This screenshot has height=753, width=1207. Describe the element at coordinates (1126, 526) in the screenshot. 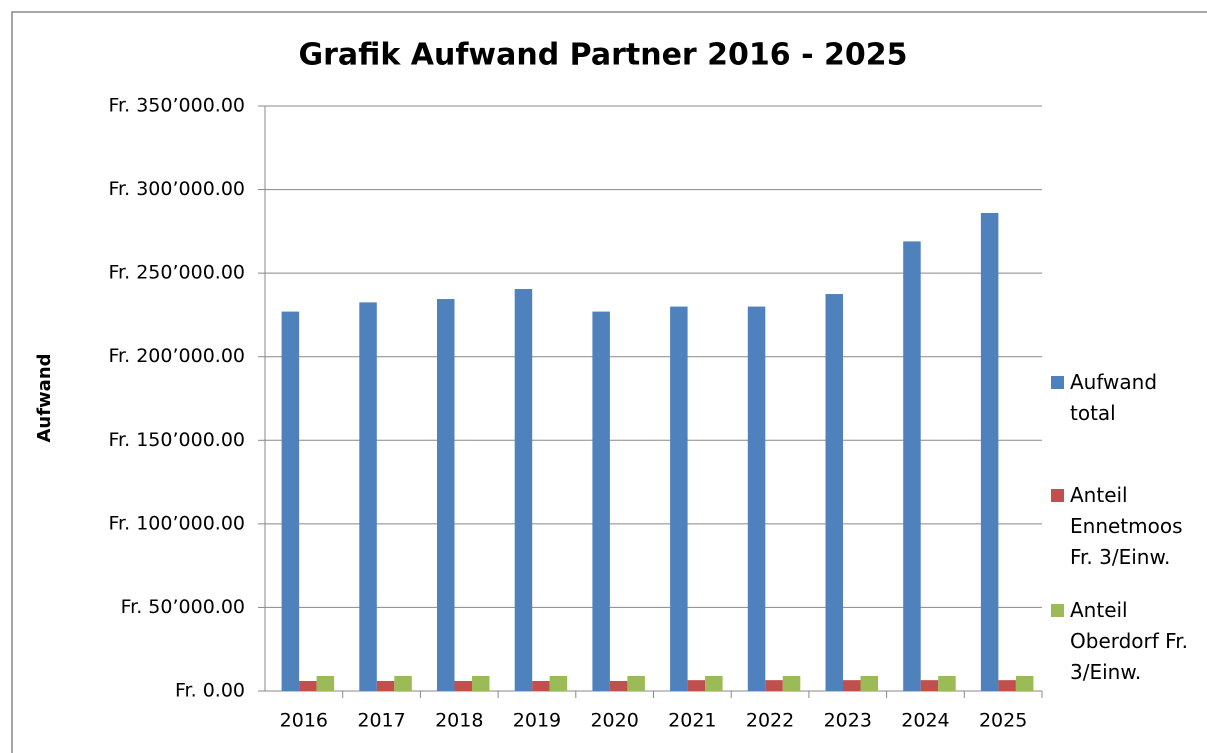

I see `legend-label: Anteil Ennetmoos Fr. 3/Einw.` at that location.